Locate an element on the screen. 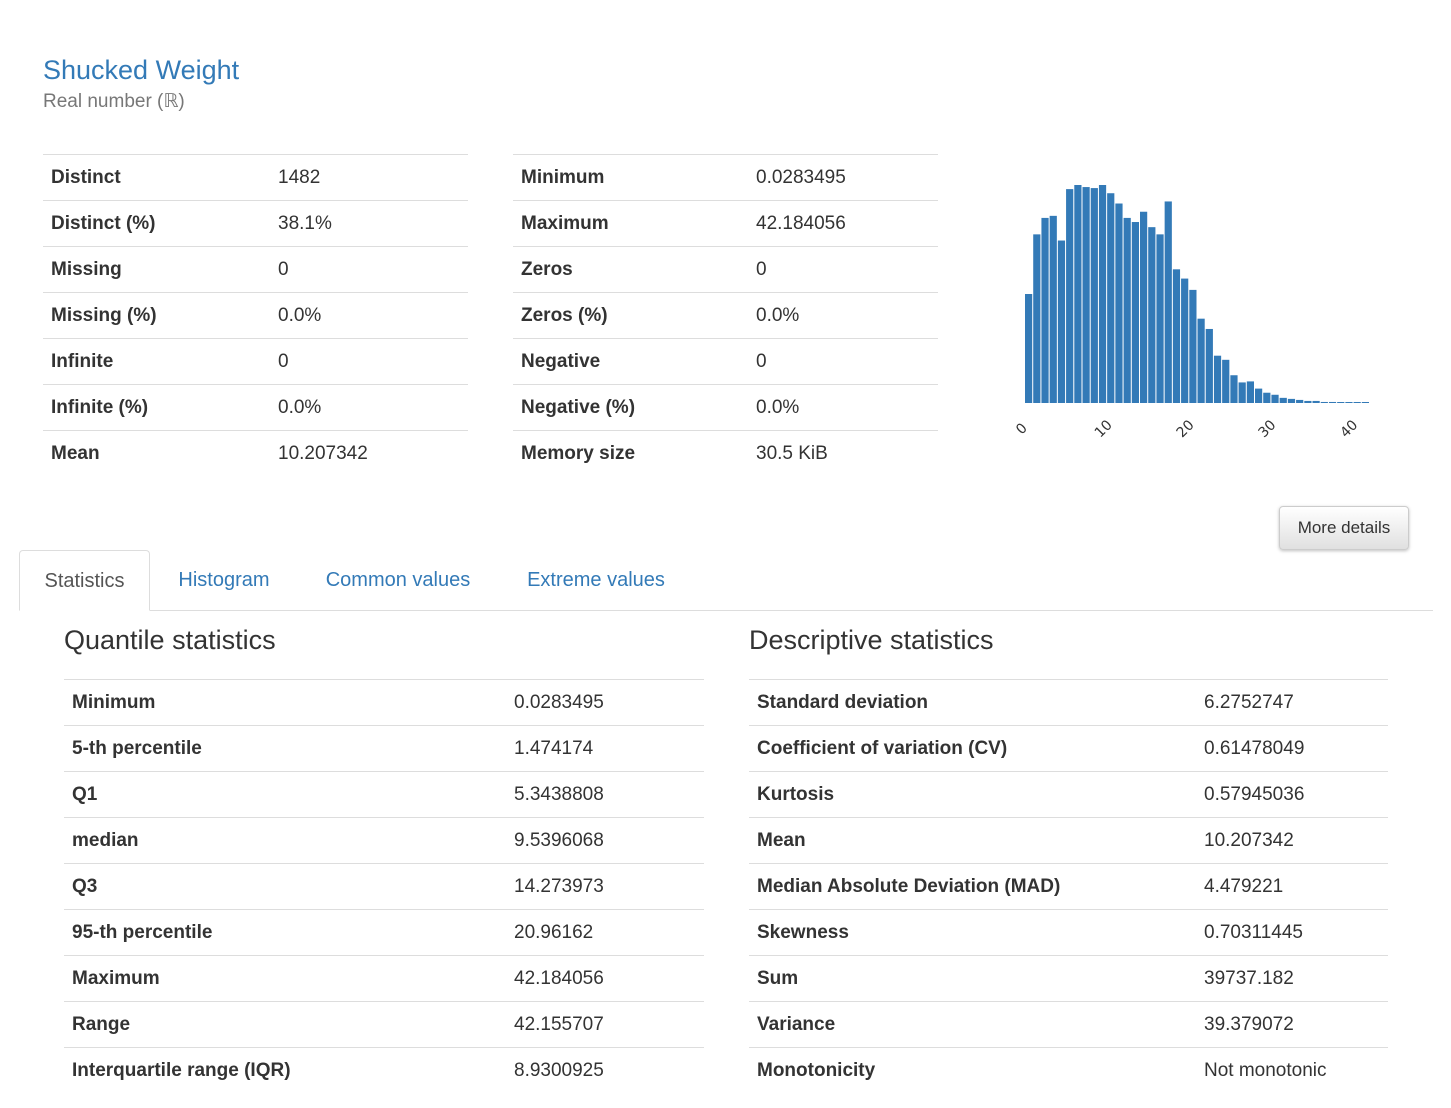  stat-label: Memory size is located at coordinates (630, 453).